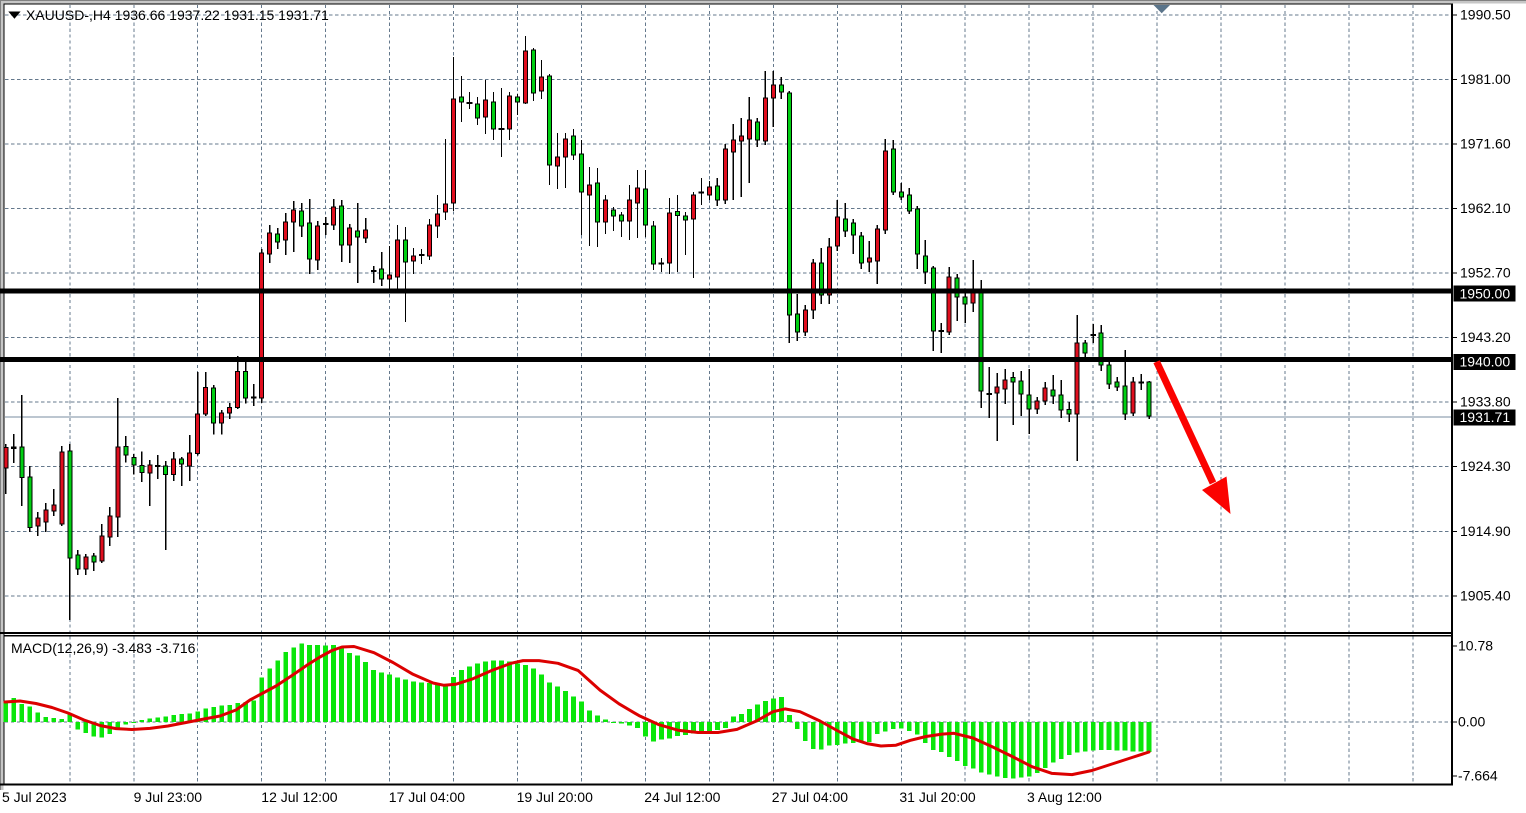 The height and width of the screenshot is (813, 1526). I want to click on svg-text: 17 Jul 04:00, so click(427, 797).